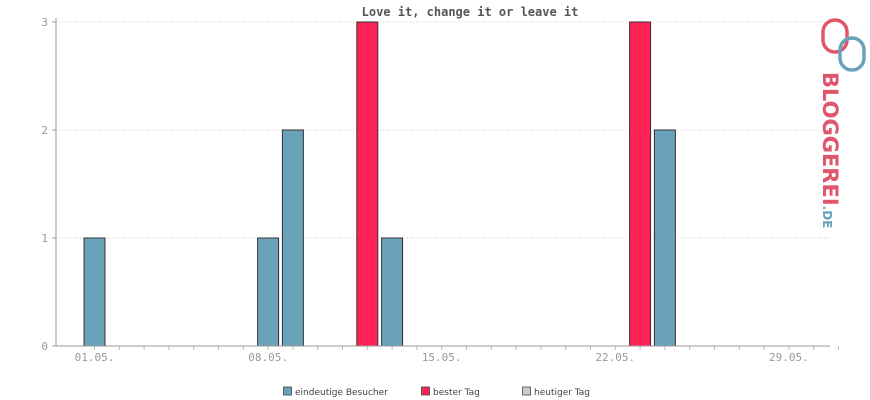 The width and height of the screenshot is (870, 400). I want to click on legend-label: heutiger Tag, so click(562, 393).